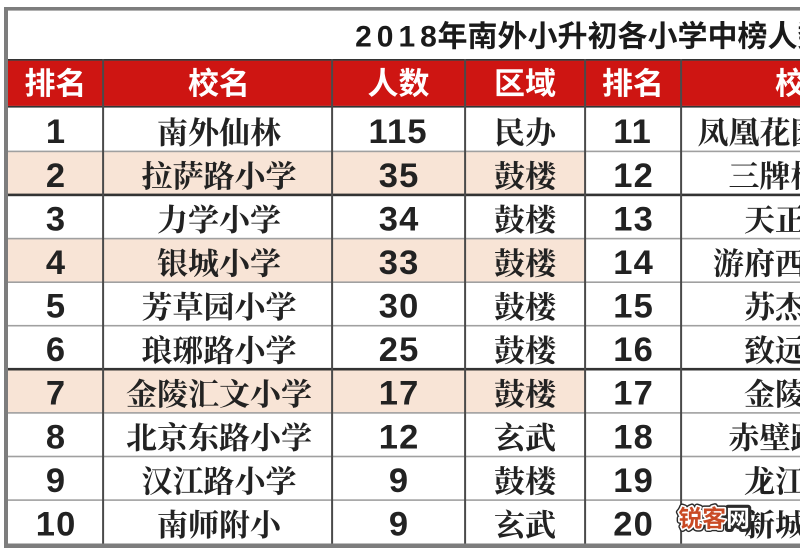  I want to click on svg-text: 19, so click(633, 481).